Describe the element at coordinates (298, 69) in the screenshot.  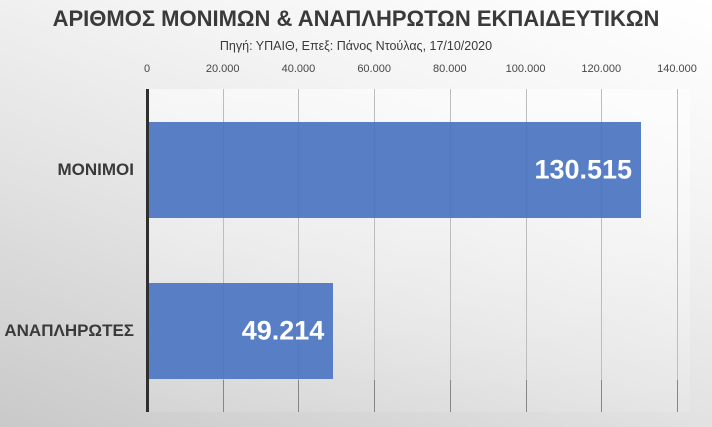
I see `x-axis-tick-label: 40.000` at that location.